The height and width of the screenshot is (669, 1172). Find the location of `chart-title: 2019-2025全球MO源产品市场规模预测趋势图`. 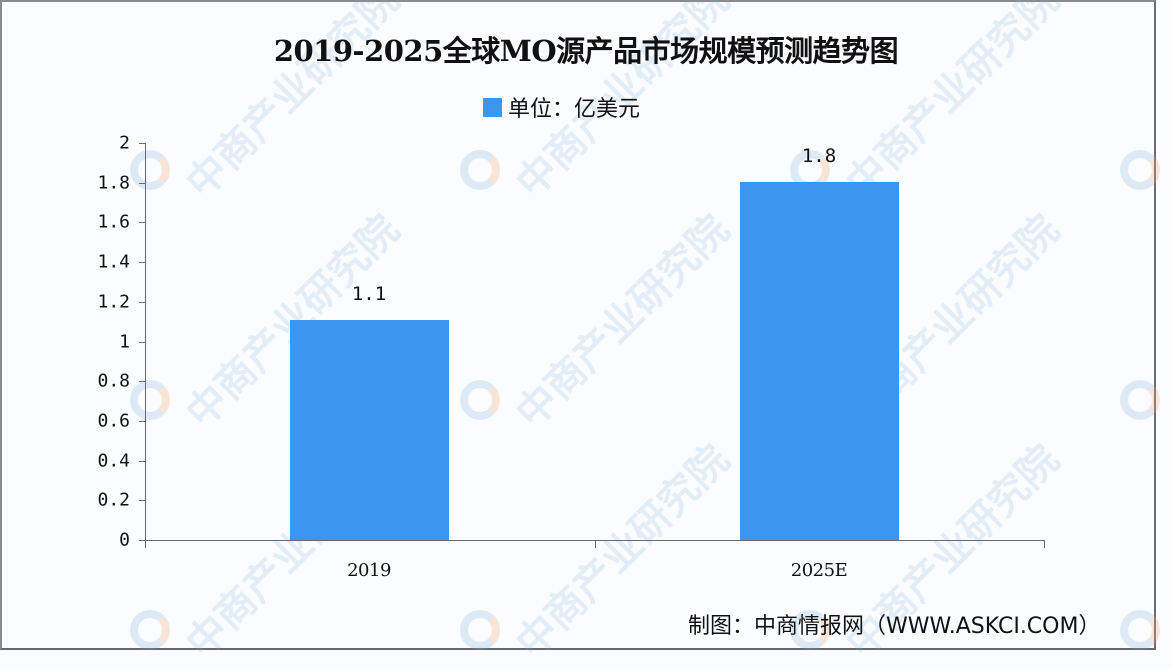

chart-title: 2019-2025全球MO源产品市场规模预测趋势图 is located at coordinates (586, 51).